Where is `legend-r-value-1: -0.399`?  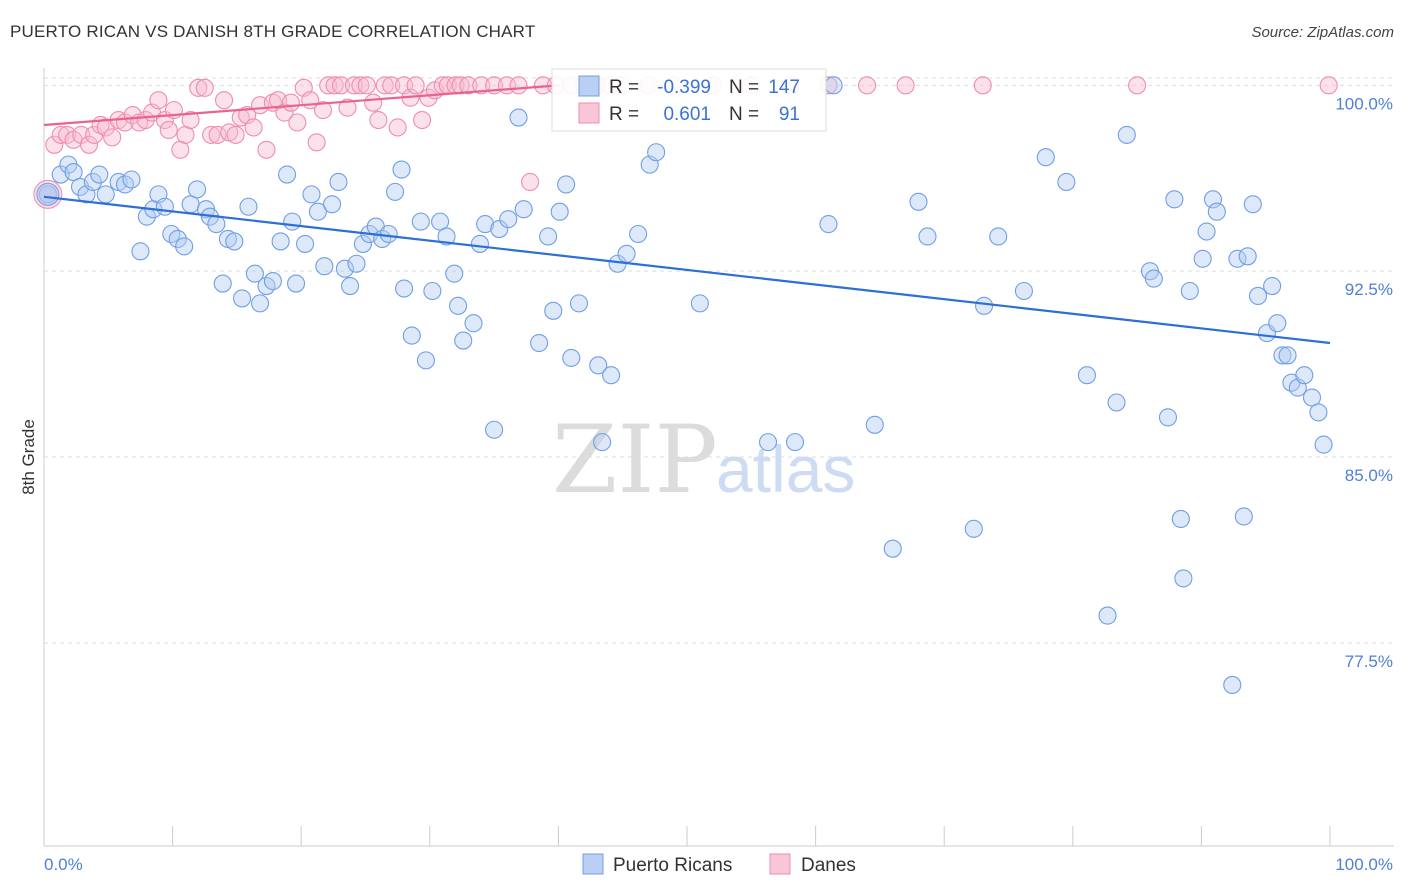
legend-r-value-1: -0.399 is located at coordinates (684, 87).